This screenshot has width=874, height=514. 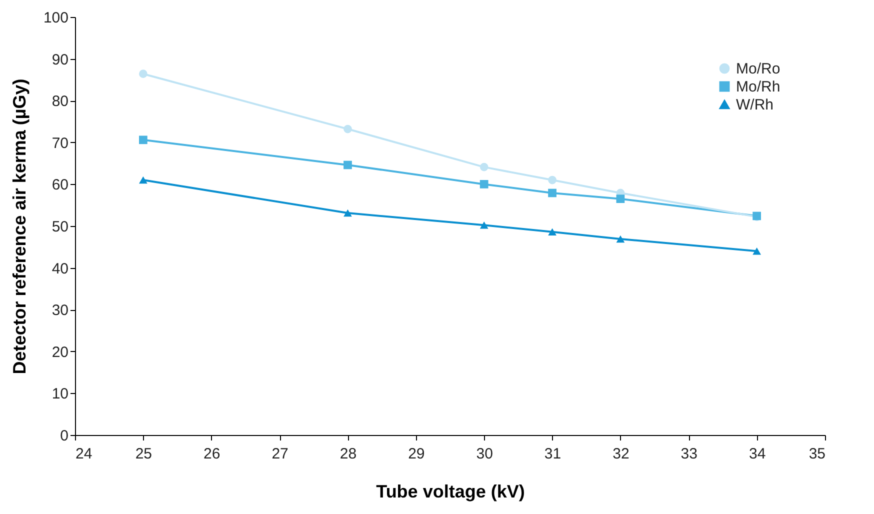 What do you see at coordinates (64, 436) in the screenshot?
I see `y-tick-label: 0` at bounding box center [64, 436].